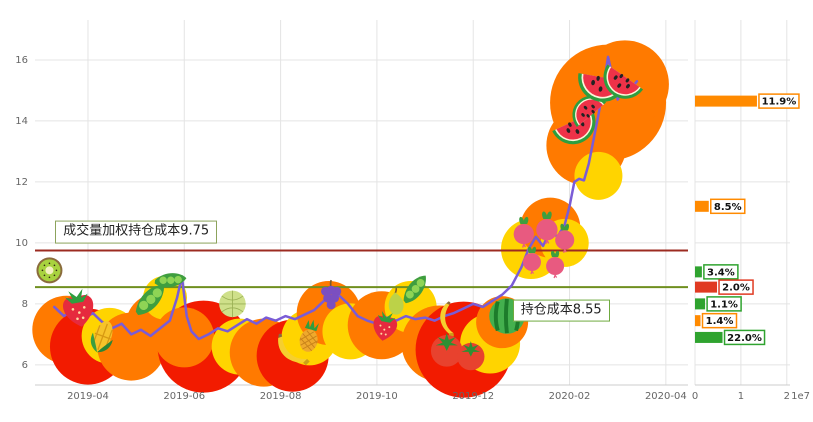  Describe the element at coordinates (136, 232) in the screenshot. I see `vwap-cost-label: 成交量加权持仓成本9.75` at that location.